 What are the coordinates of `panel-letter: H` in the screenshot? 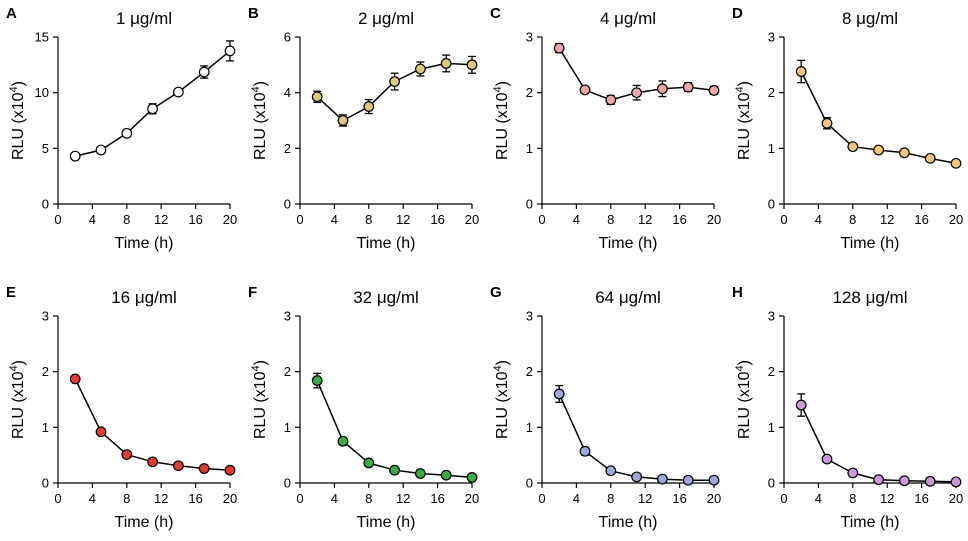 It's located at (737, 292).